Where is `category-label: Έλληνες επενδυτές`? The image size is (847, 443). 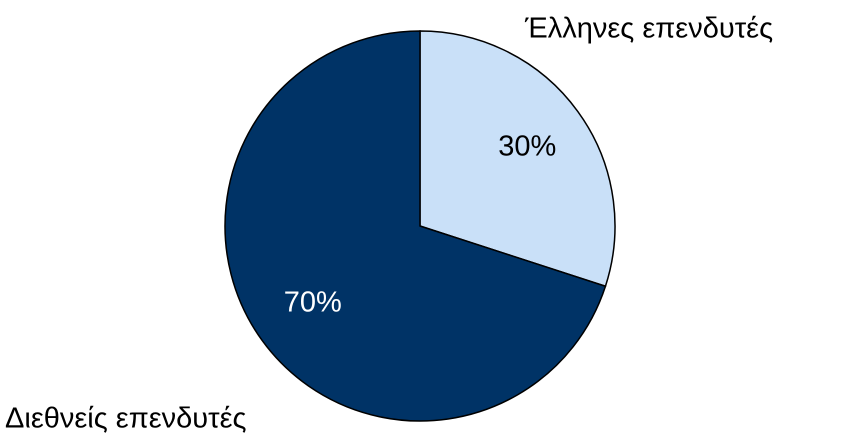 category-label: Έλληνες επενδυτές is located at coordinates (648, 29).